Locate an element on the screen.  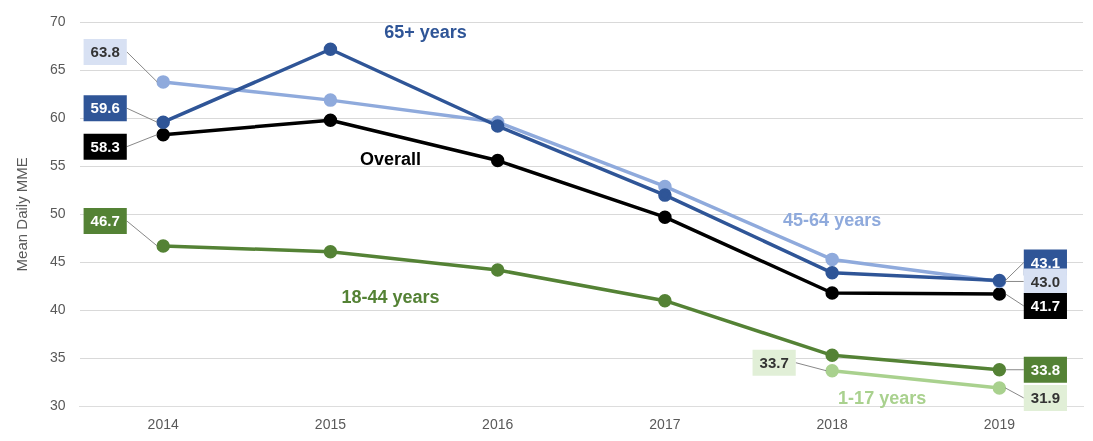
x-tick-label: 2016 is located at coordinates (498, 424).